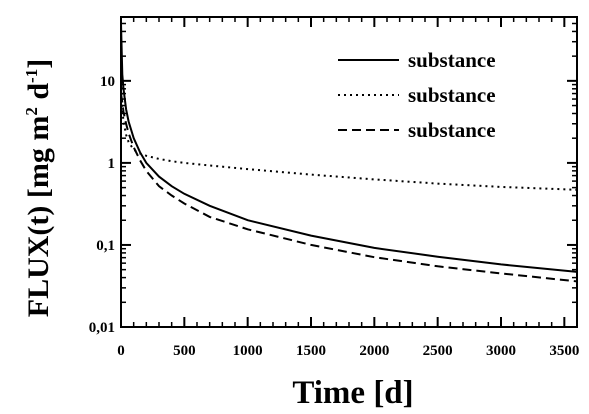  I want to click on y-axis-title-sup-2: -1, so click(31, 76).